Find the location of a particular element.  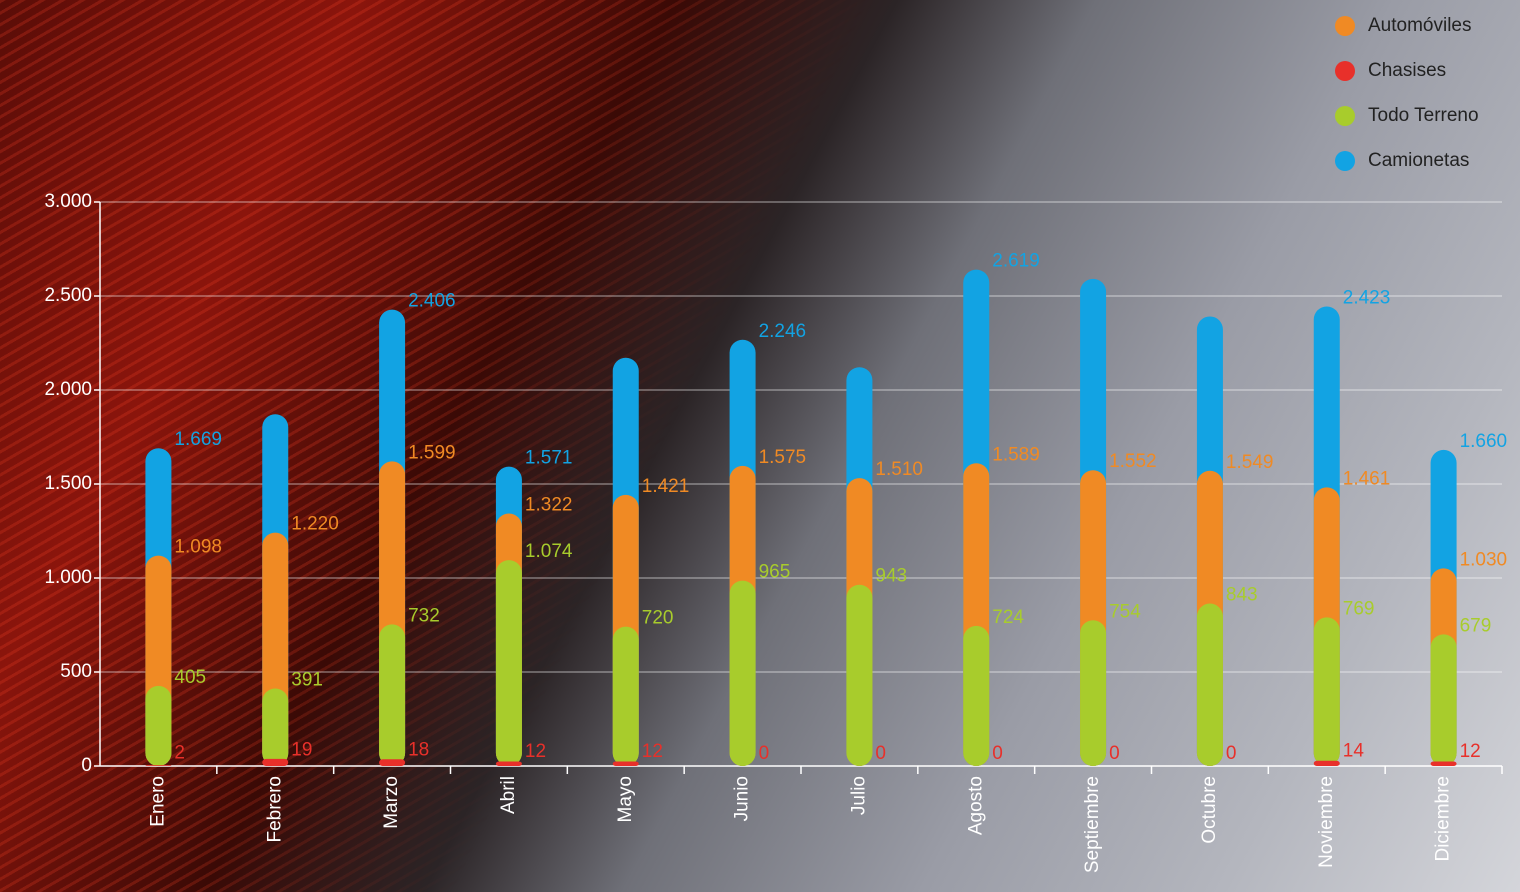

y-tick-label: 1.000 is located at coordinates (68, 577).